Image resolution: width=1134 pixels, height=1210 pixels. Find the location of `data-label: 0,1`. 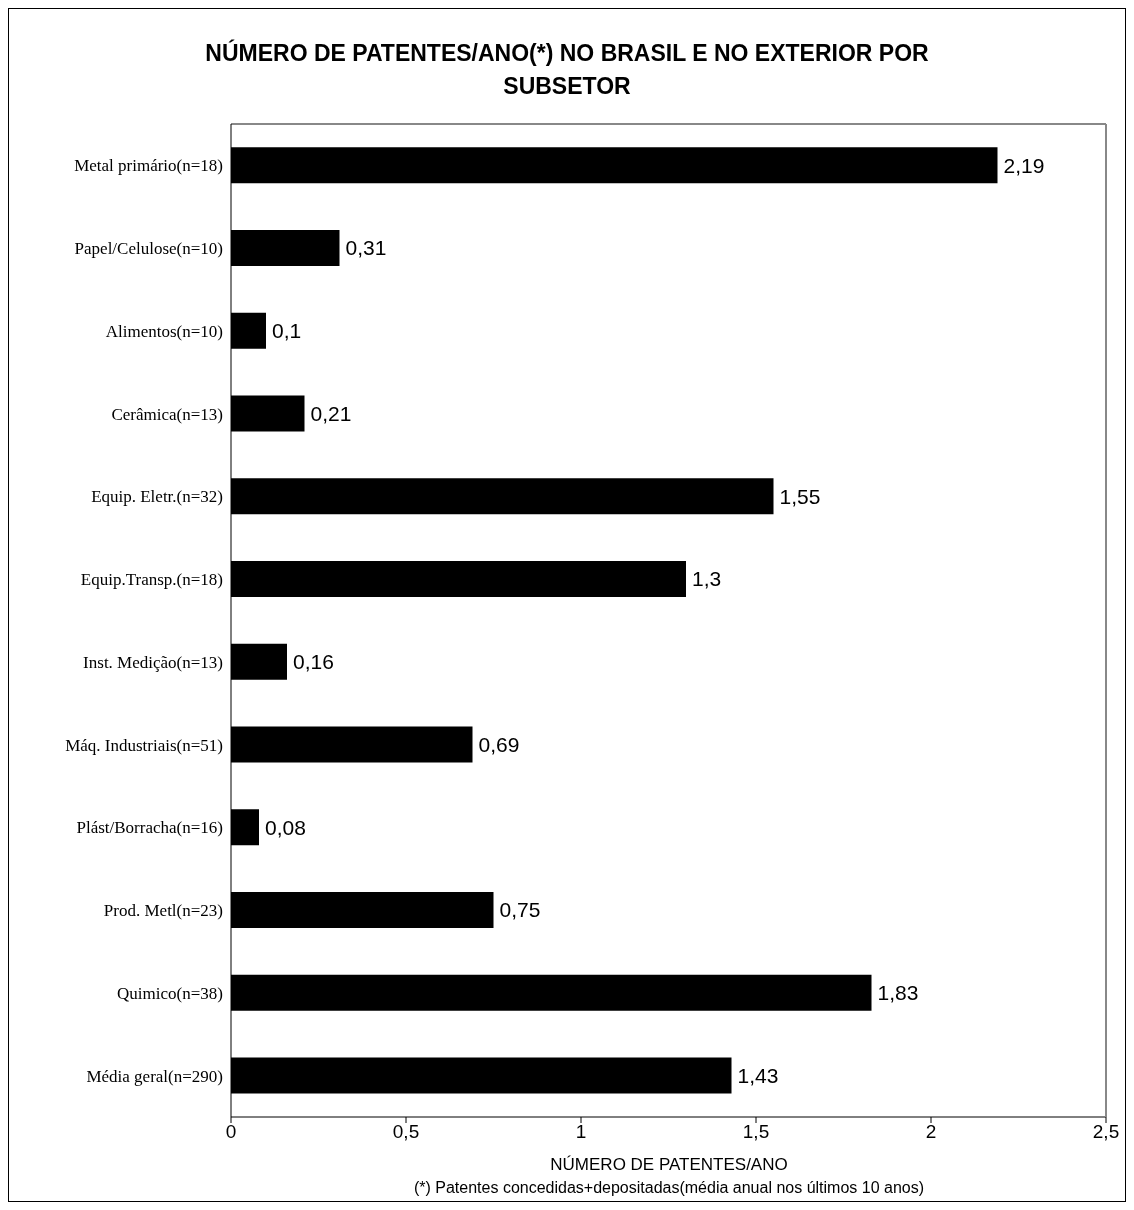

data-label: 0,1 is located at coordinates (287, 331).